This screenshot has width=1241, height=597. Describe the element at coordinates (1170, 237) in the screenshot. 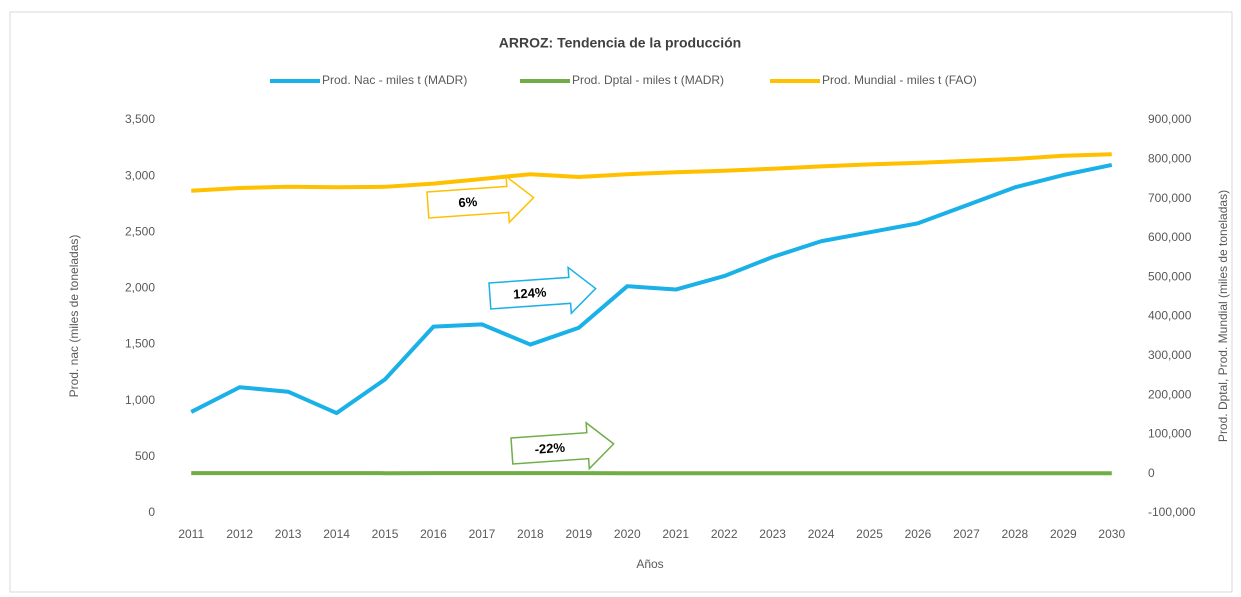

I see `y2-tick-label: 600,000` at that location.